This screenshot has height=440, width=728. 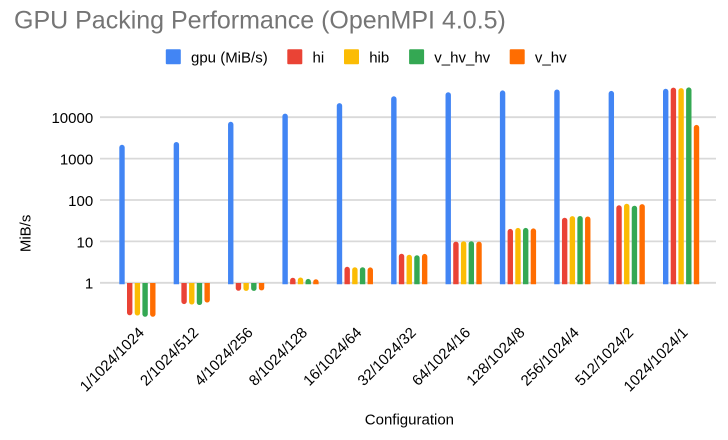 What do you see at coordinates (319, 58) in the screenshot?
I see `svg-text: hi` at bounding box center [319, 58].